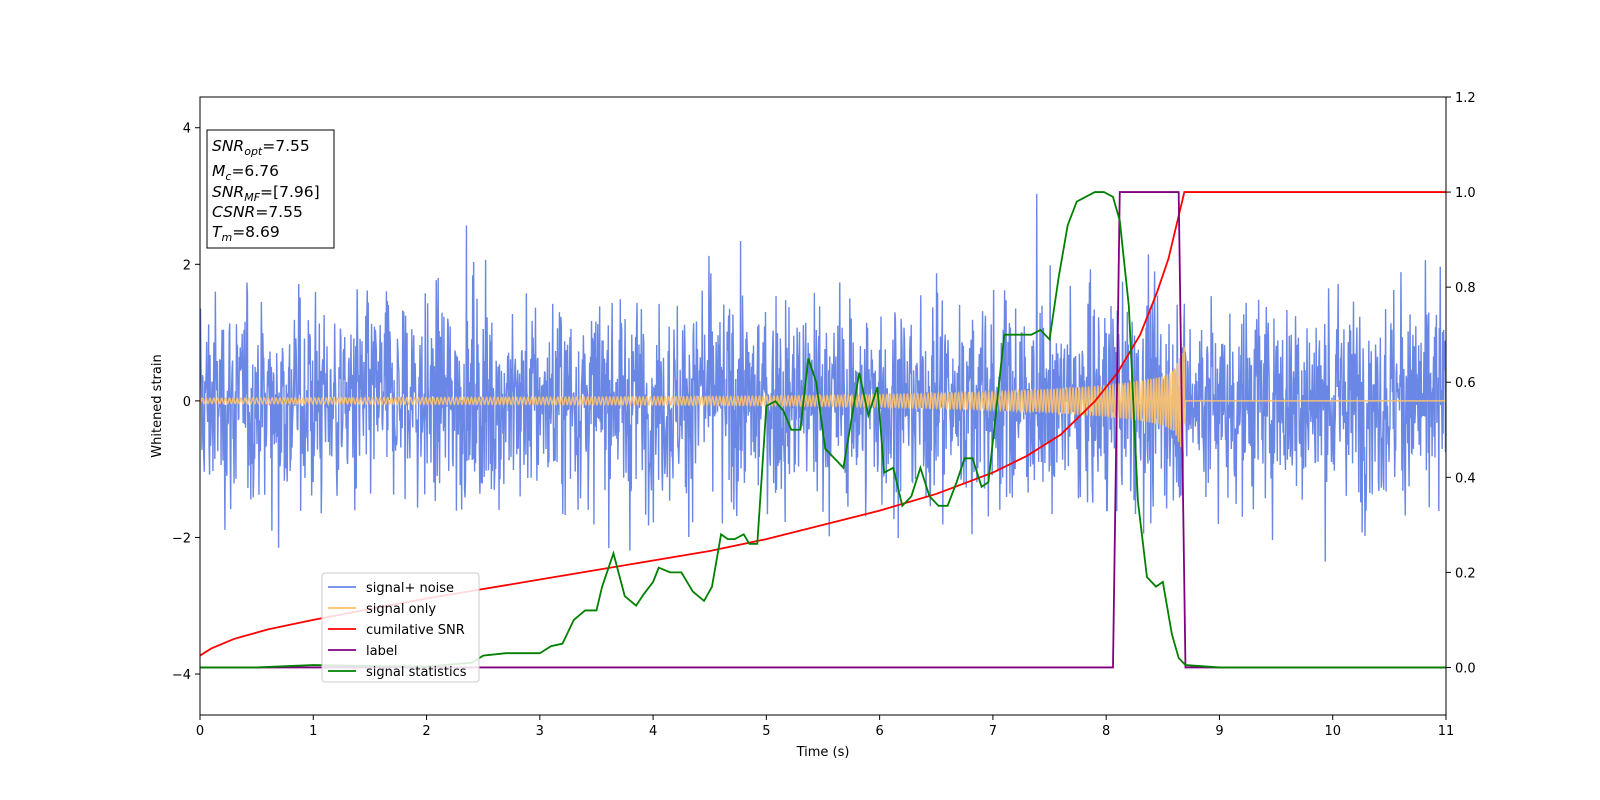 The image size is (1600, 800). What do you see at coordinates (313, 731) in the screenshot?
I see `x-tick-label: 1` at bounding box center [313, 731].